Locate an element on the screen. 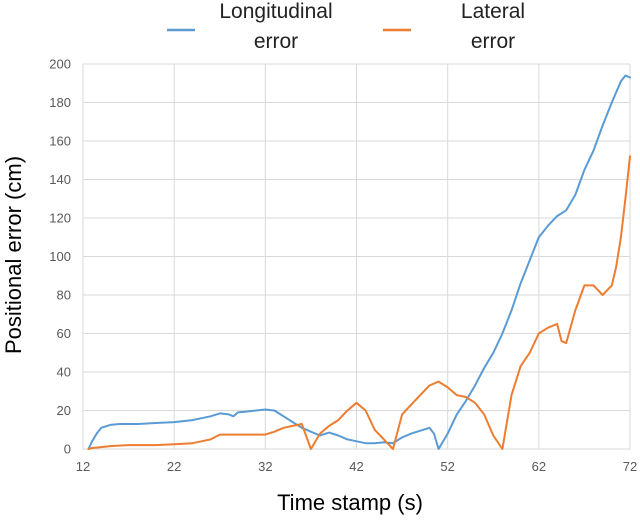 The image size is (640, 522). y-tick-label: 0 is located at coordinates (67, 449).